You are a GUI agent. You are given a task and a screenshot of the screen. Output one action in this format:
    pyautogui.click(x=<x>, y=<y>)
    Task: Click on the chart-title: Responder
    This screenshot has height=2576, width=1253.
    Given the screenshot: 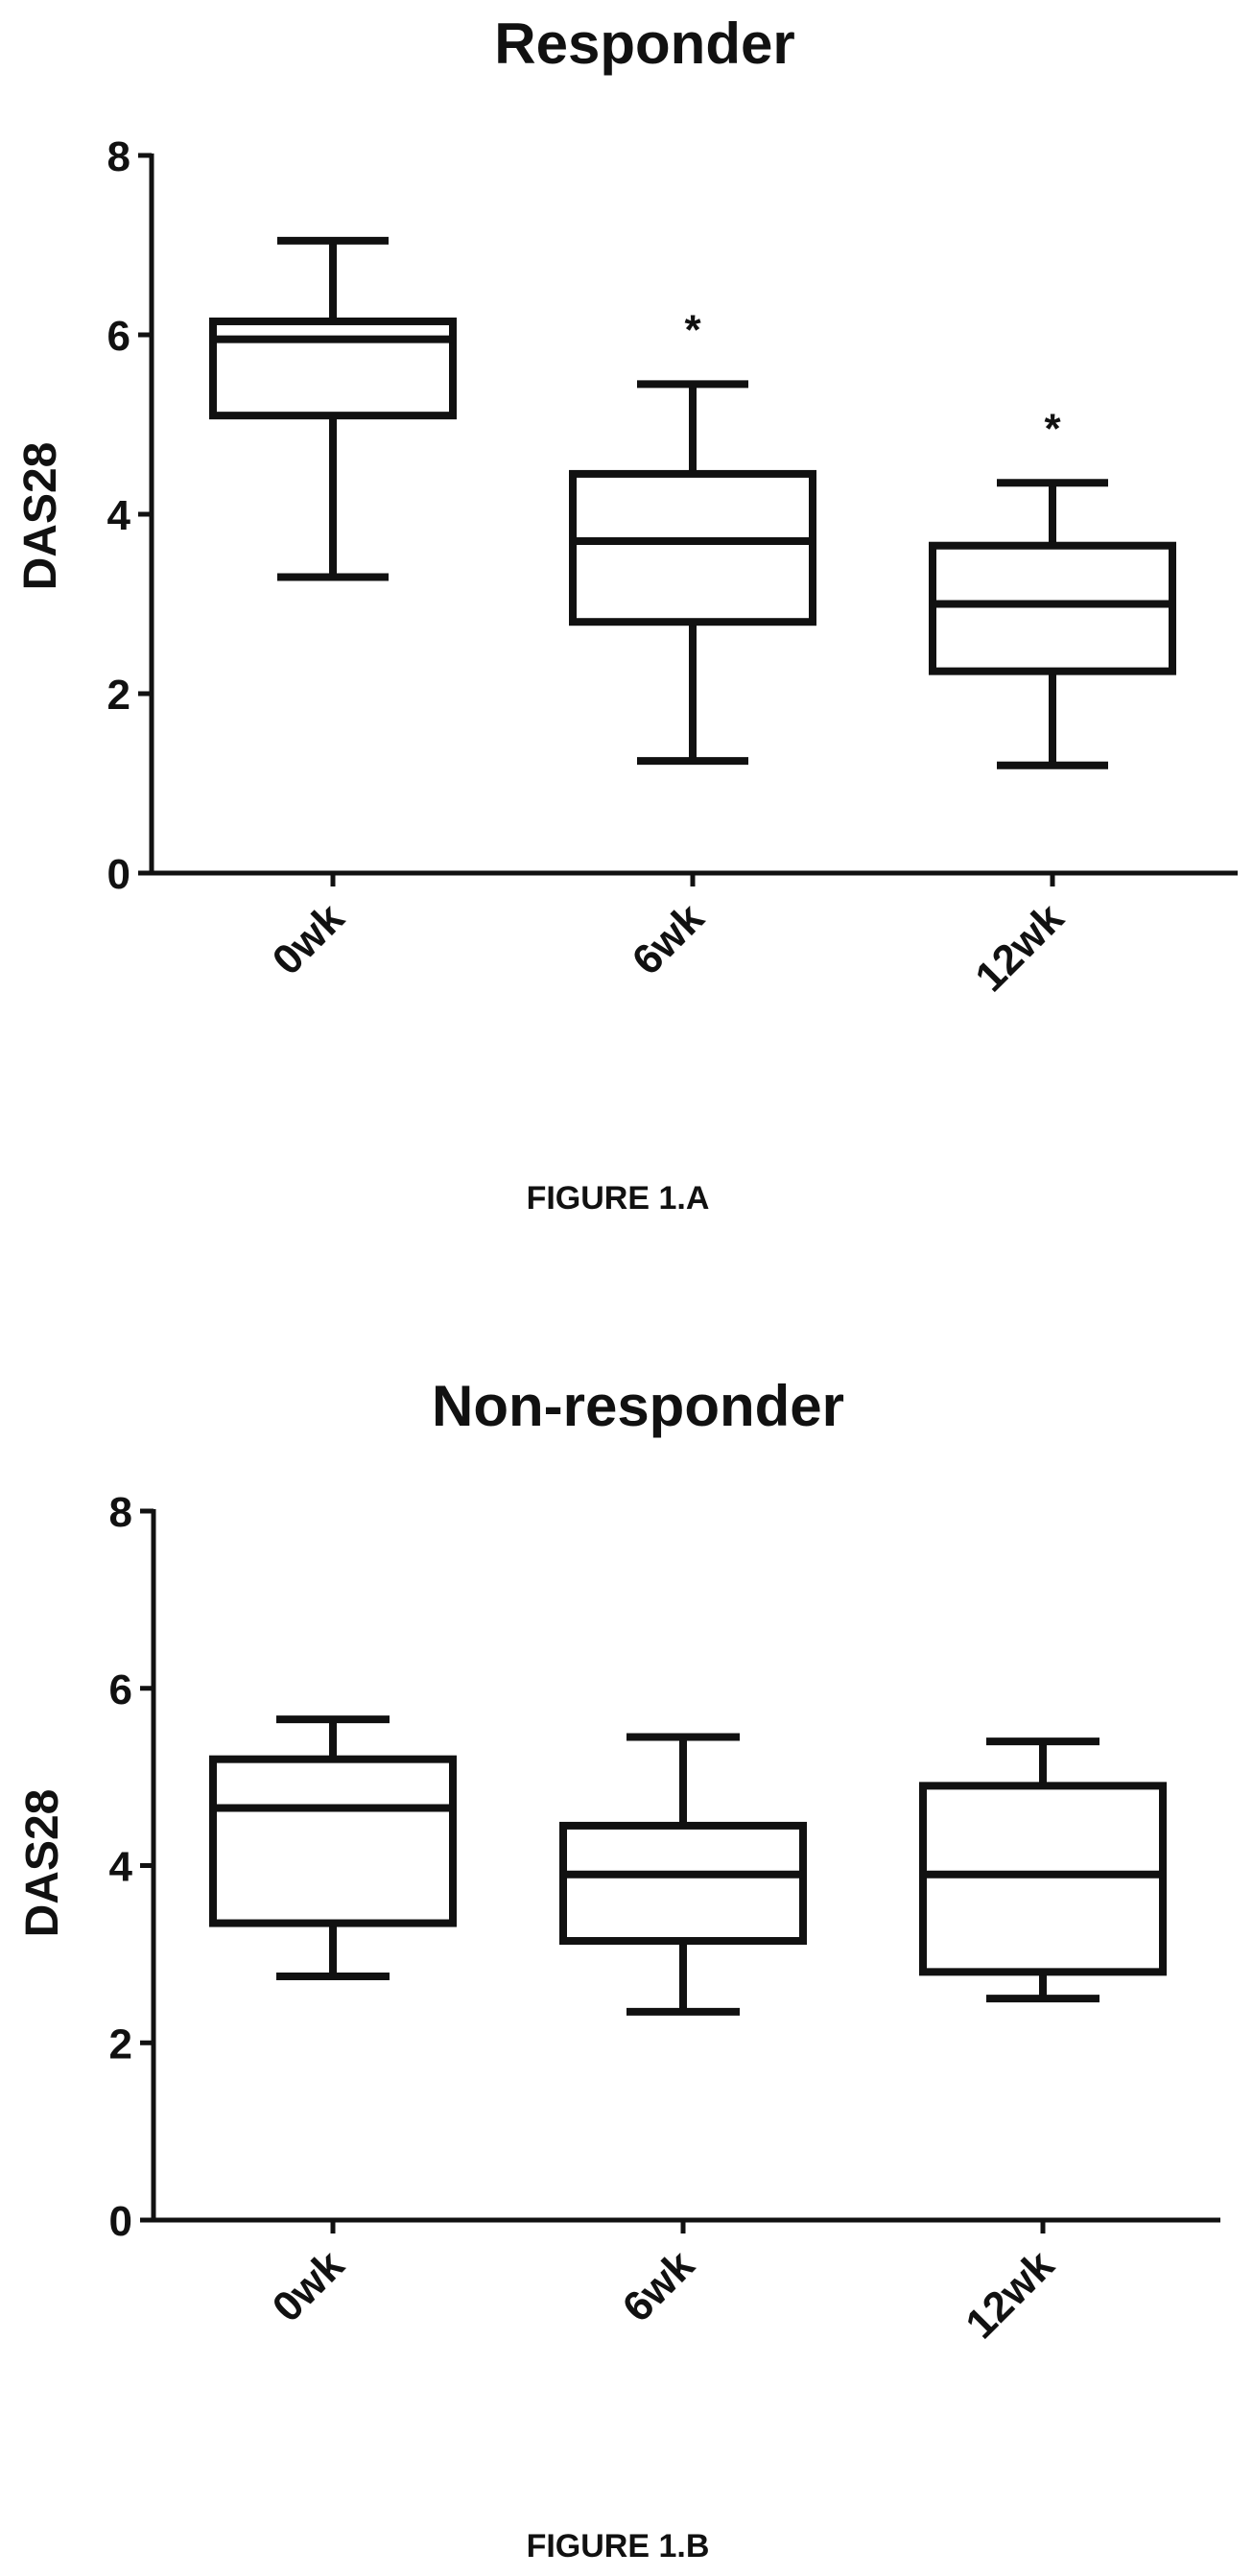 What is the action you would take?
    pyautogui.click(x=644, y=44)
    